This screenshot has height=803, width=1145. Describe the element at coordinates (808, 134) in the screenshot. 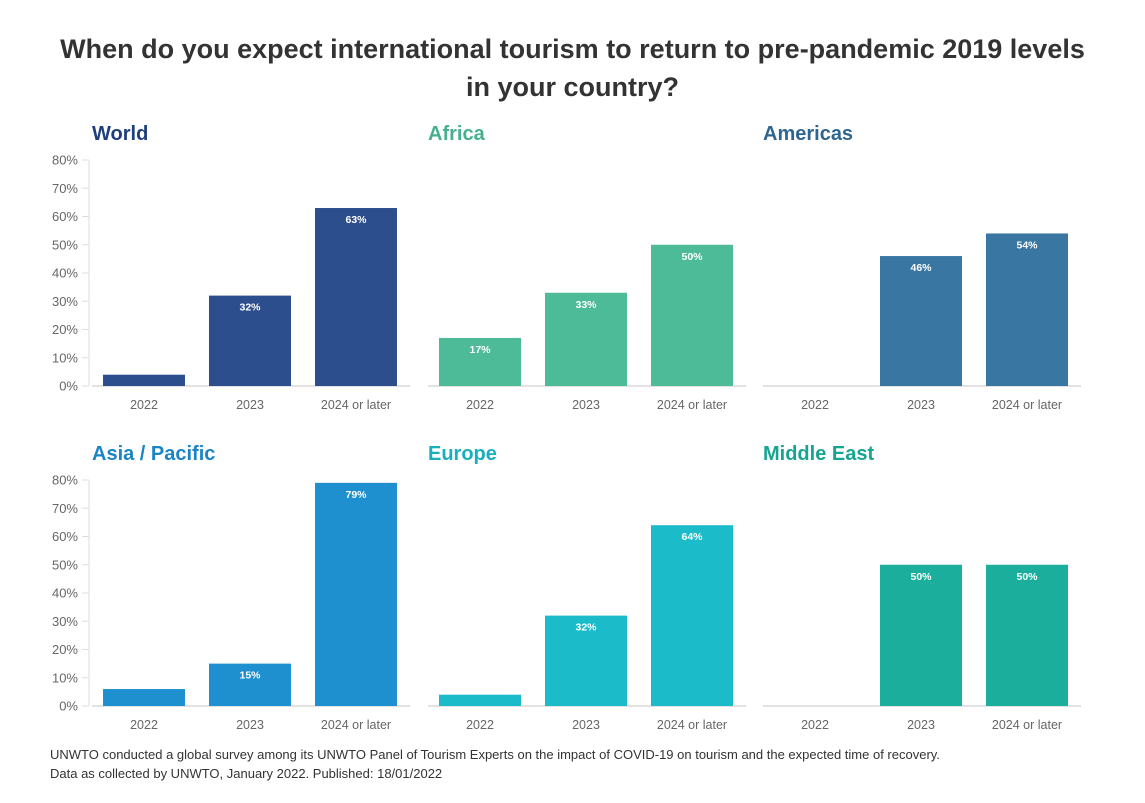

I see `panel-title-americas: Americas` at that location.